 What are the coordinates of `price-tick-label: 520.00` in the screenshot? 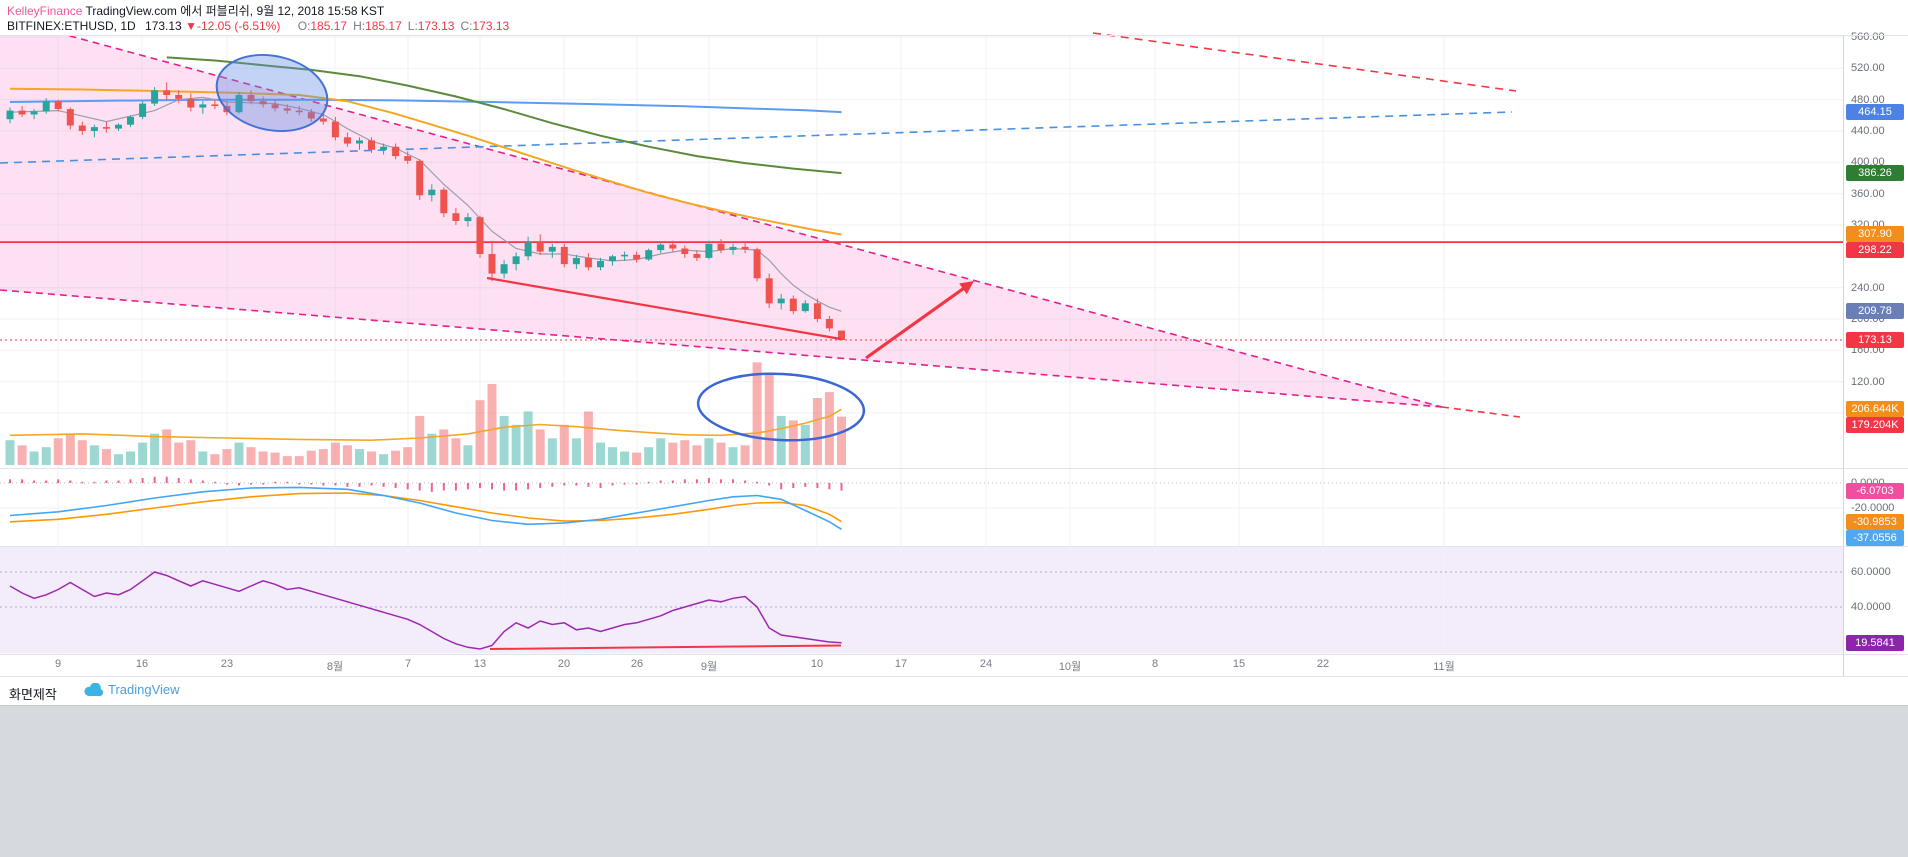 It's located at (1868, 68).